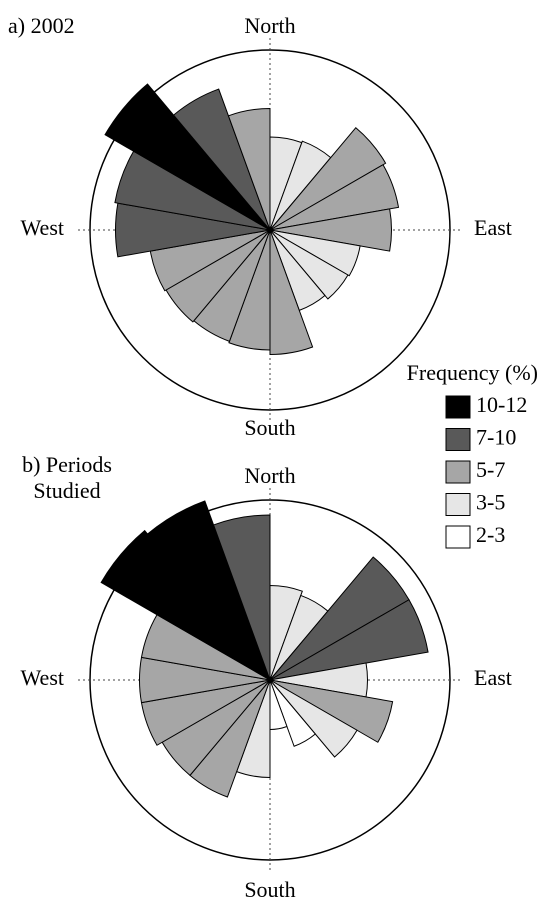  Describe the element at coordinates (490, 502) in the screenshot. I see `legend-label: 3-5` at that location.